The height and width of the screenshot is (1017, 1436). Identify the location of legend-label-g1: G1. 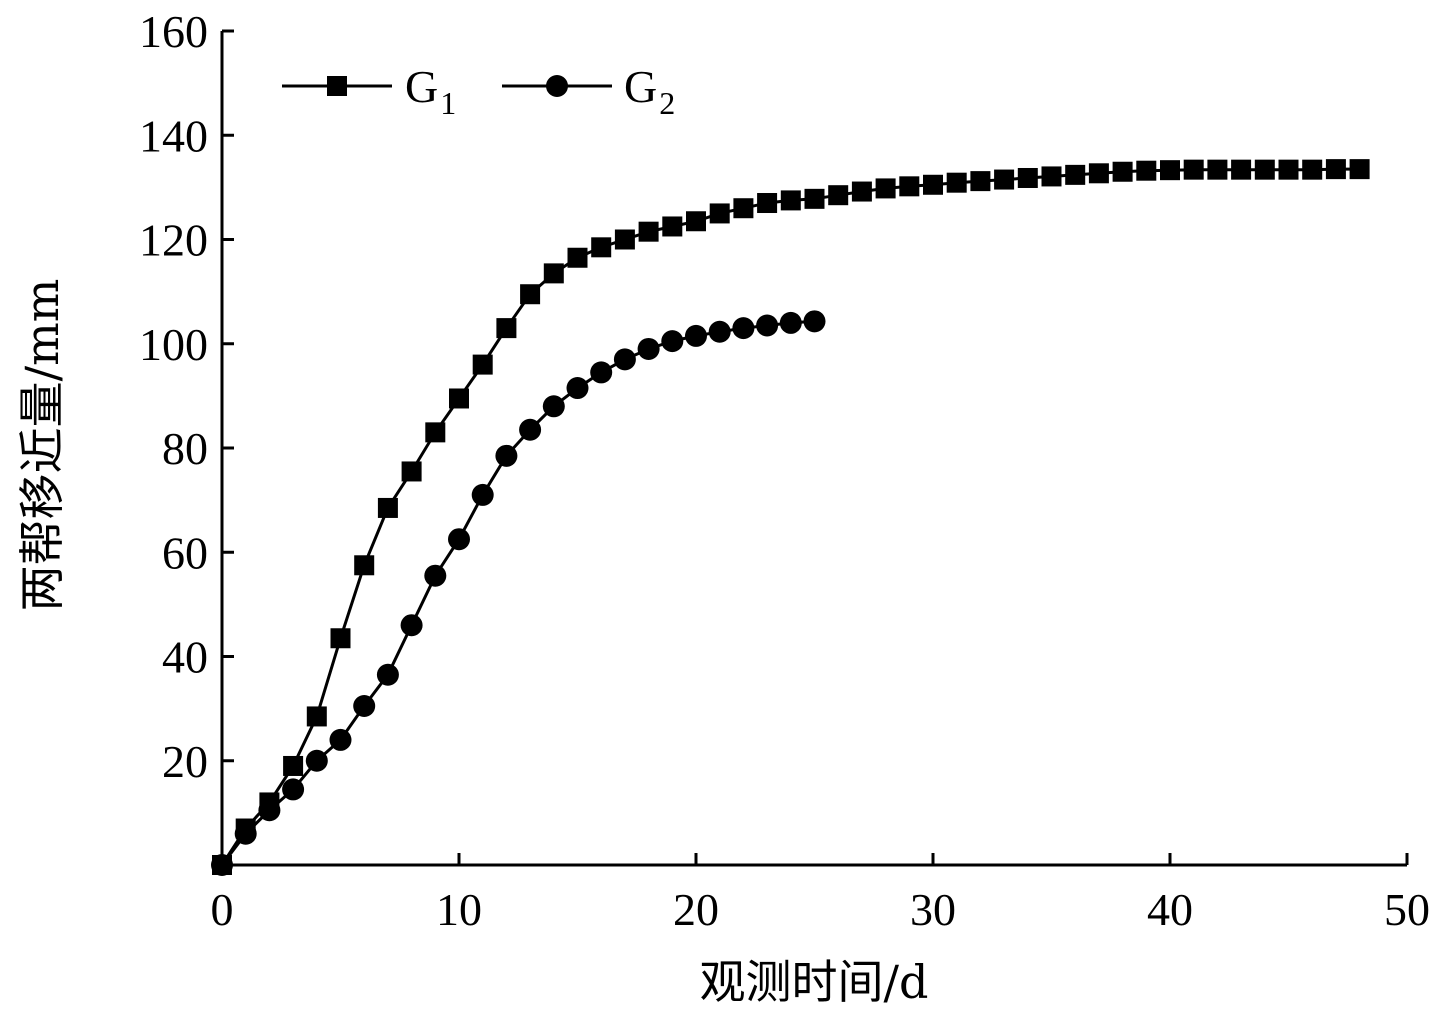
(430, 91).